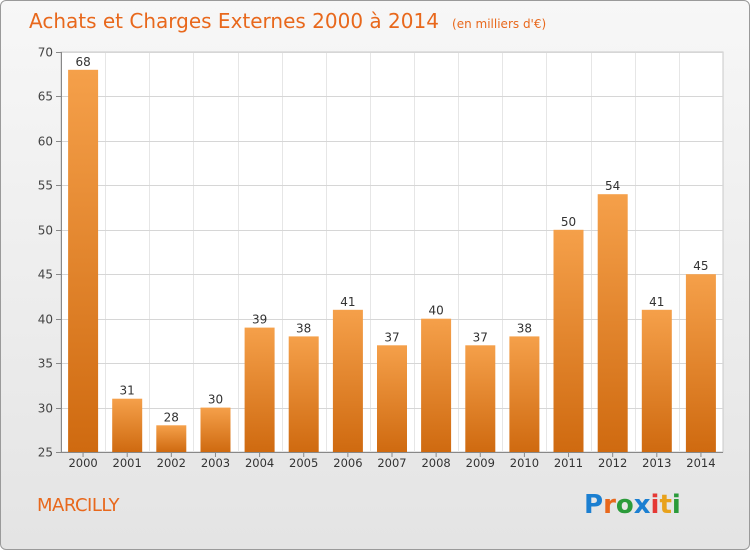 The width and height of the screenshot is (750, 550). I want to click on bar-2012, so click(612, 323).